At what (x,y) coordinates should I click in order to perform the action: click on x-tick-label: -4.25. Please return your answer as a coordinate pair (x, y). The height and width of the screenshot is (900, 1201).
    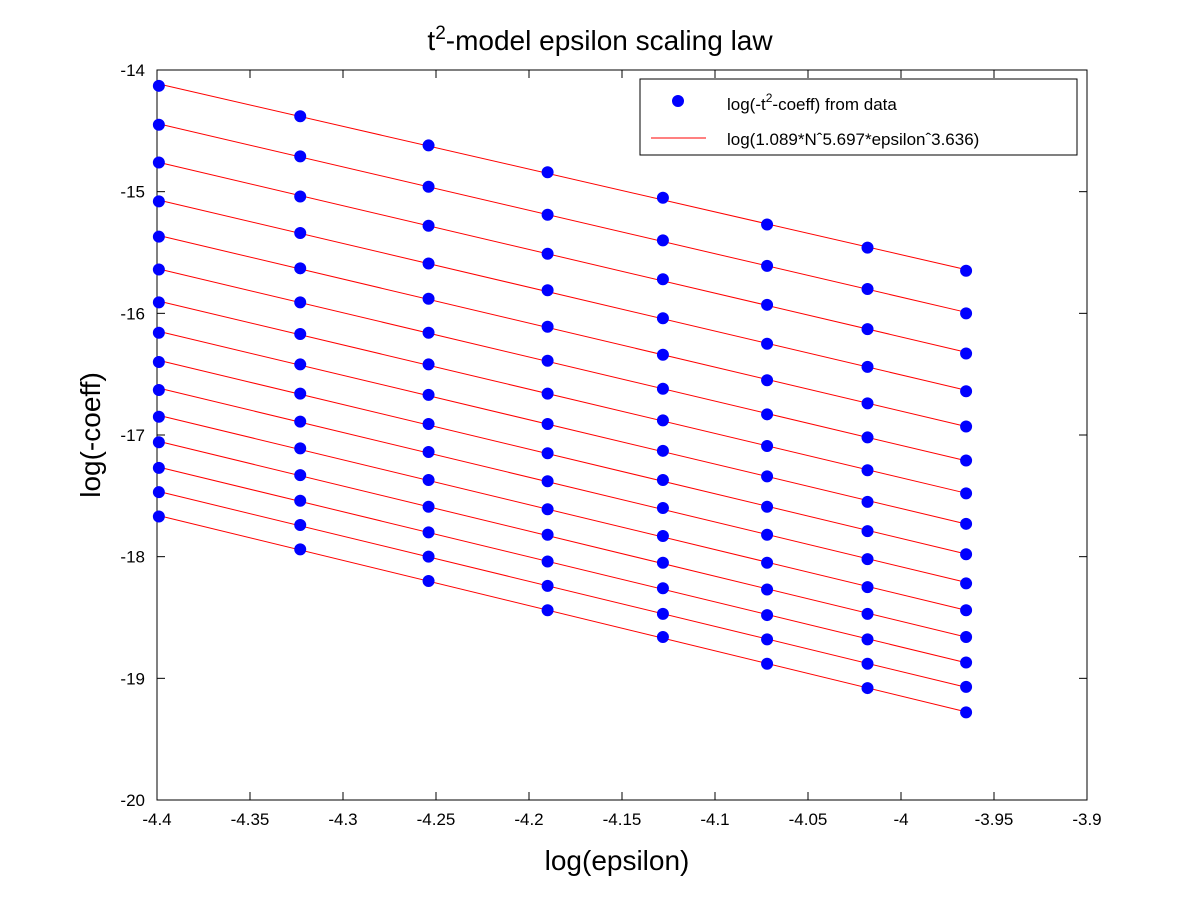
    Looking at the image, I should click on (436, 819).